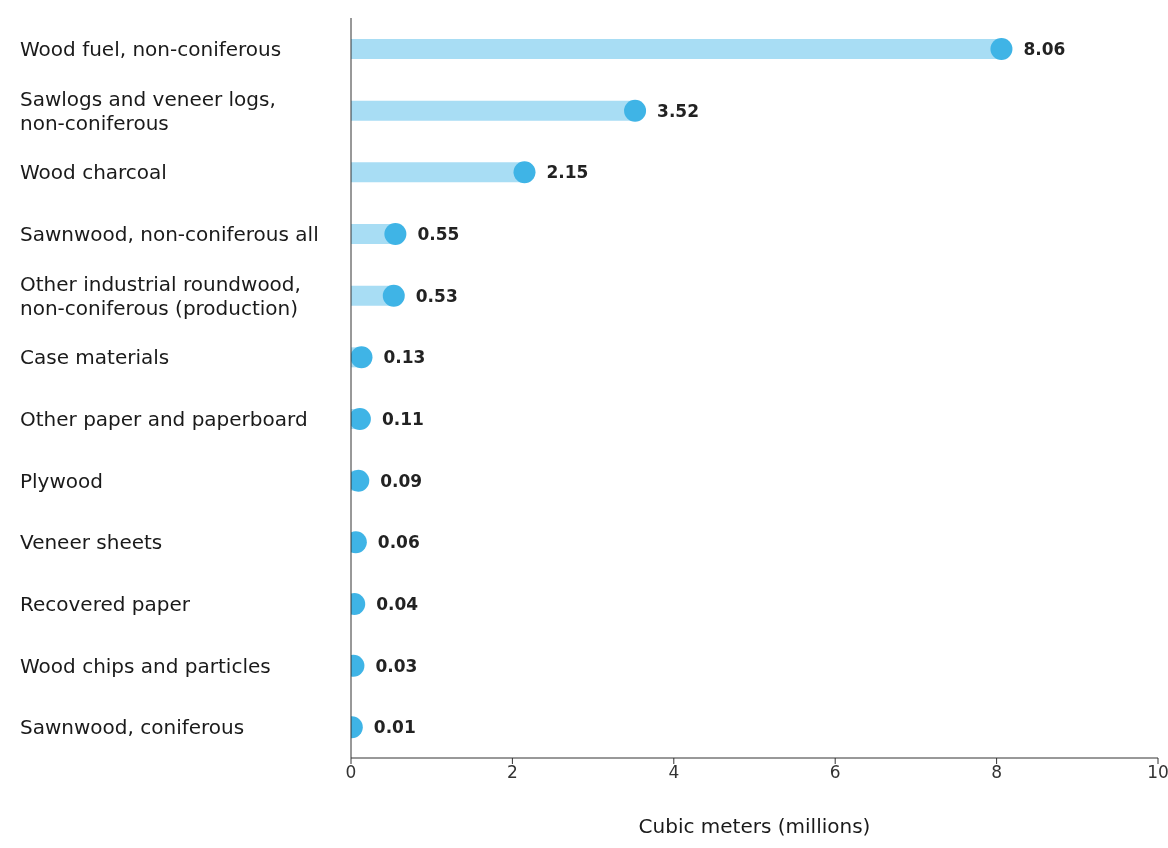  Describe the element at coordinates (351, 772) in the screenshot. I see `x-tick-label: 0` at that location.